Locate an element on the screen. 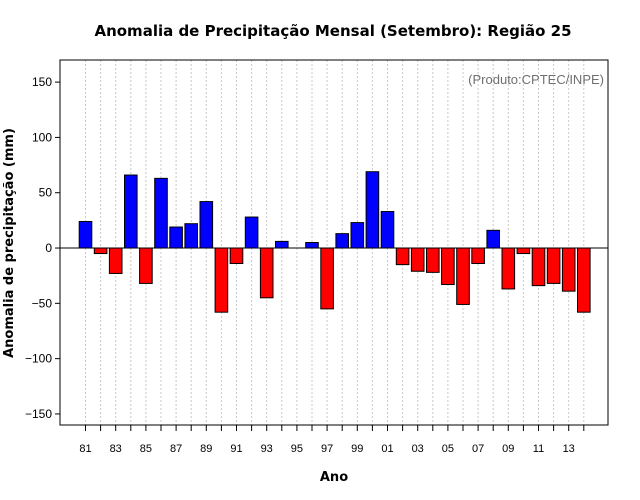 This screenshot has height=500, width=640. x-tick-label: 07 is located at coordinates (478, 449).